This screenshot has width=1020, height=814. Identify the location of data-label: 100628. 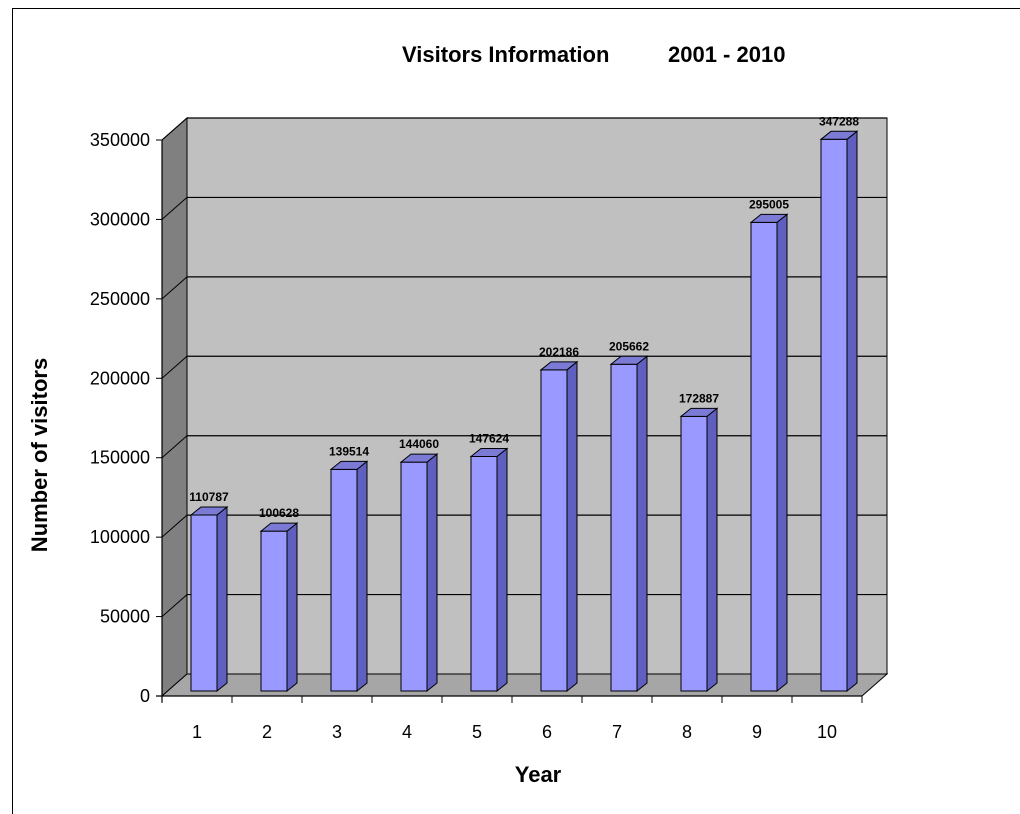
(279, 513).